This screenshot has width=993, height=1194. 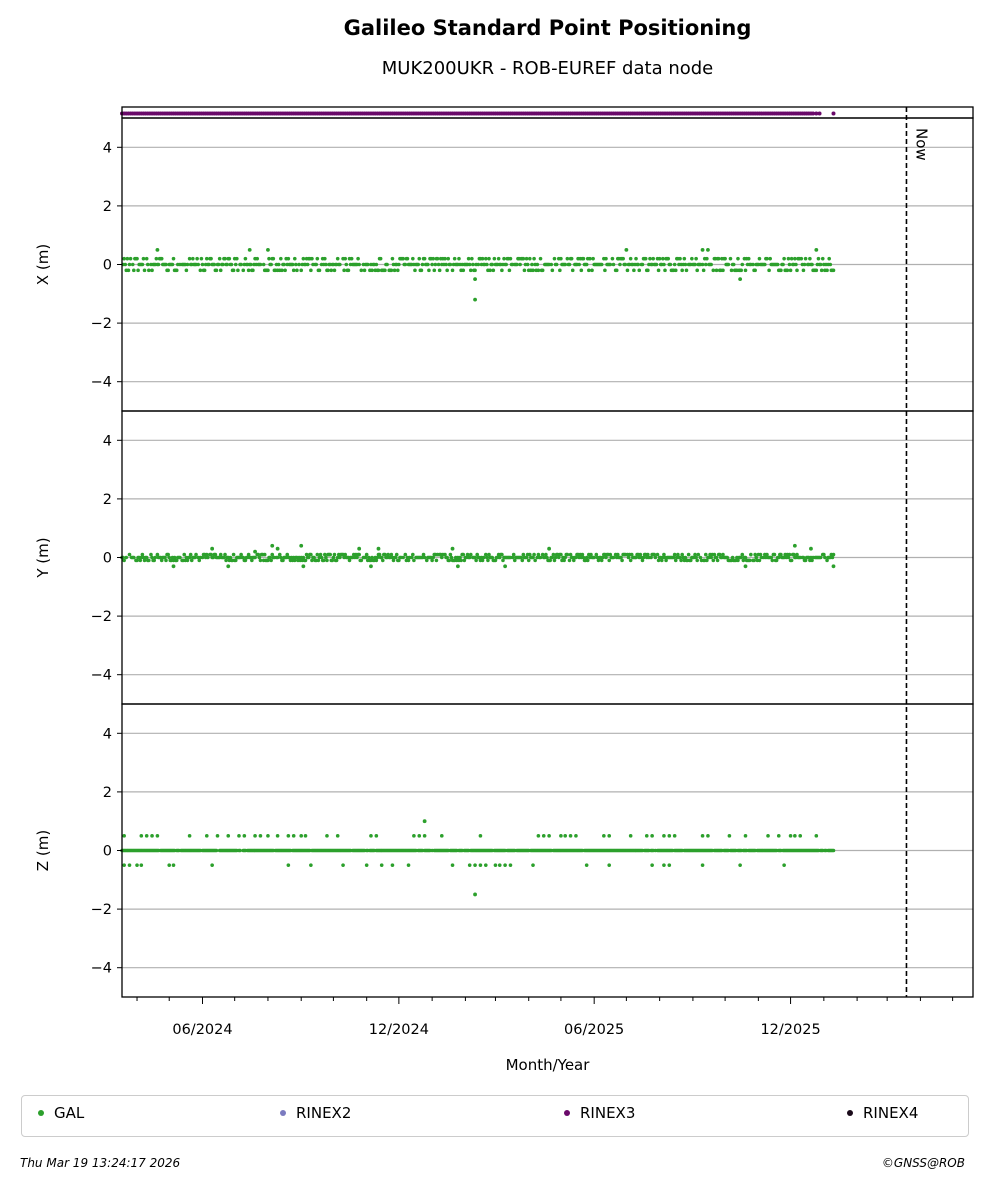 What do you see at coordinates (891, 1113) in the screenshot?
I see `legend-label-rinex4: RINEX4` at bounding box center [891, 1113].